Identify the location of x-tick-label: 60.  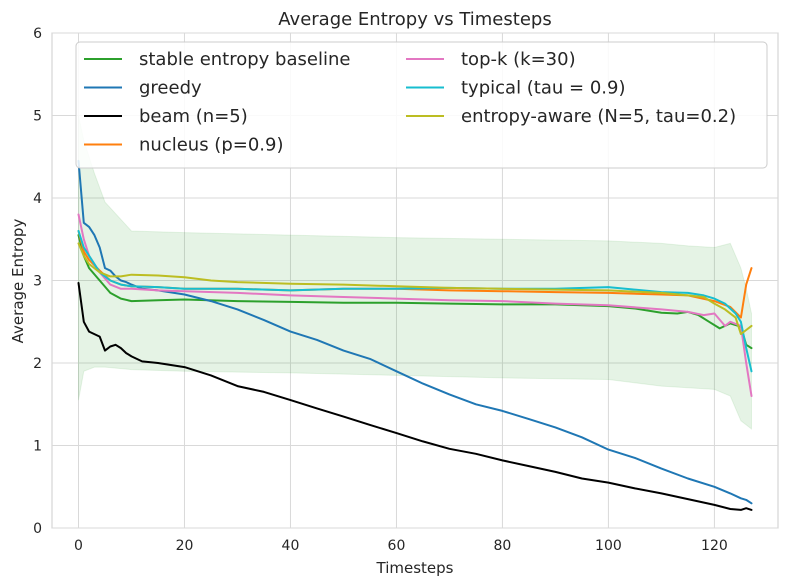
(397, 546).